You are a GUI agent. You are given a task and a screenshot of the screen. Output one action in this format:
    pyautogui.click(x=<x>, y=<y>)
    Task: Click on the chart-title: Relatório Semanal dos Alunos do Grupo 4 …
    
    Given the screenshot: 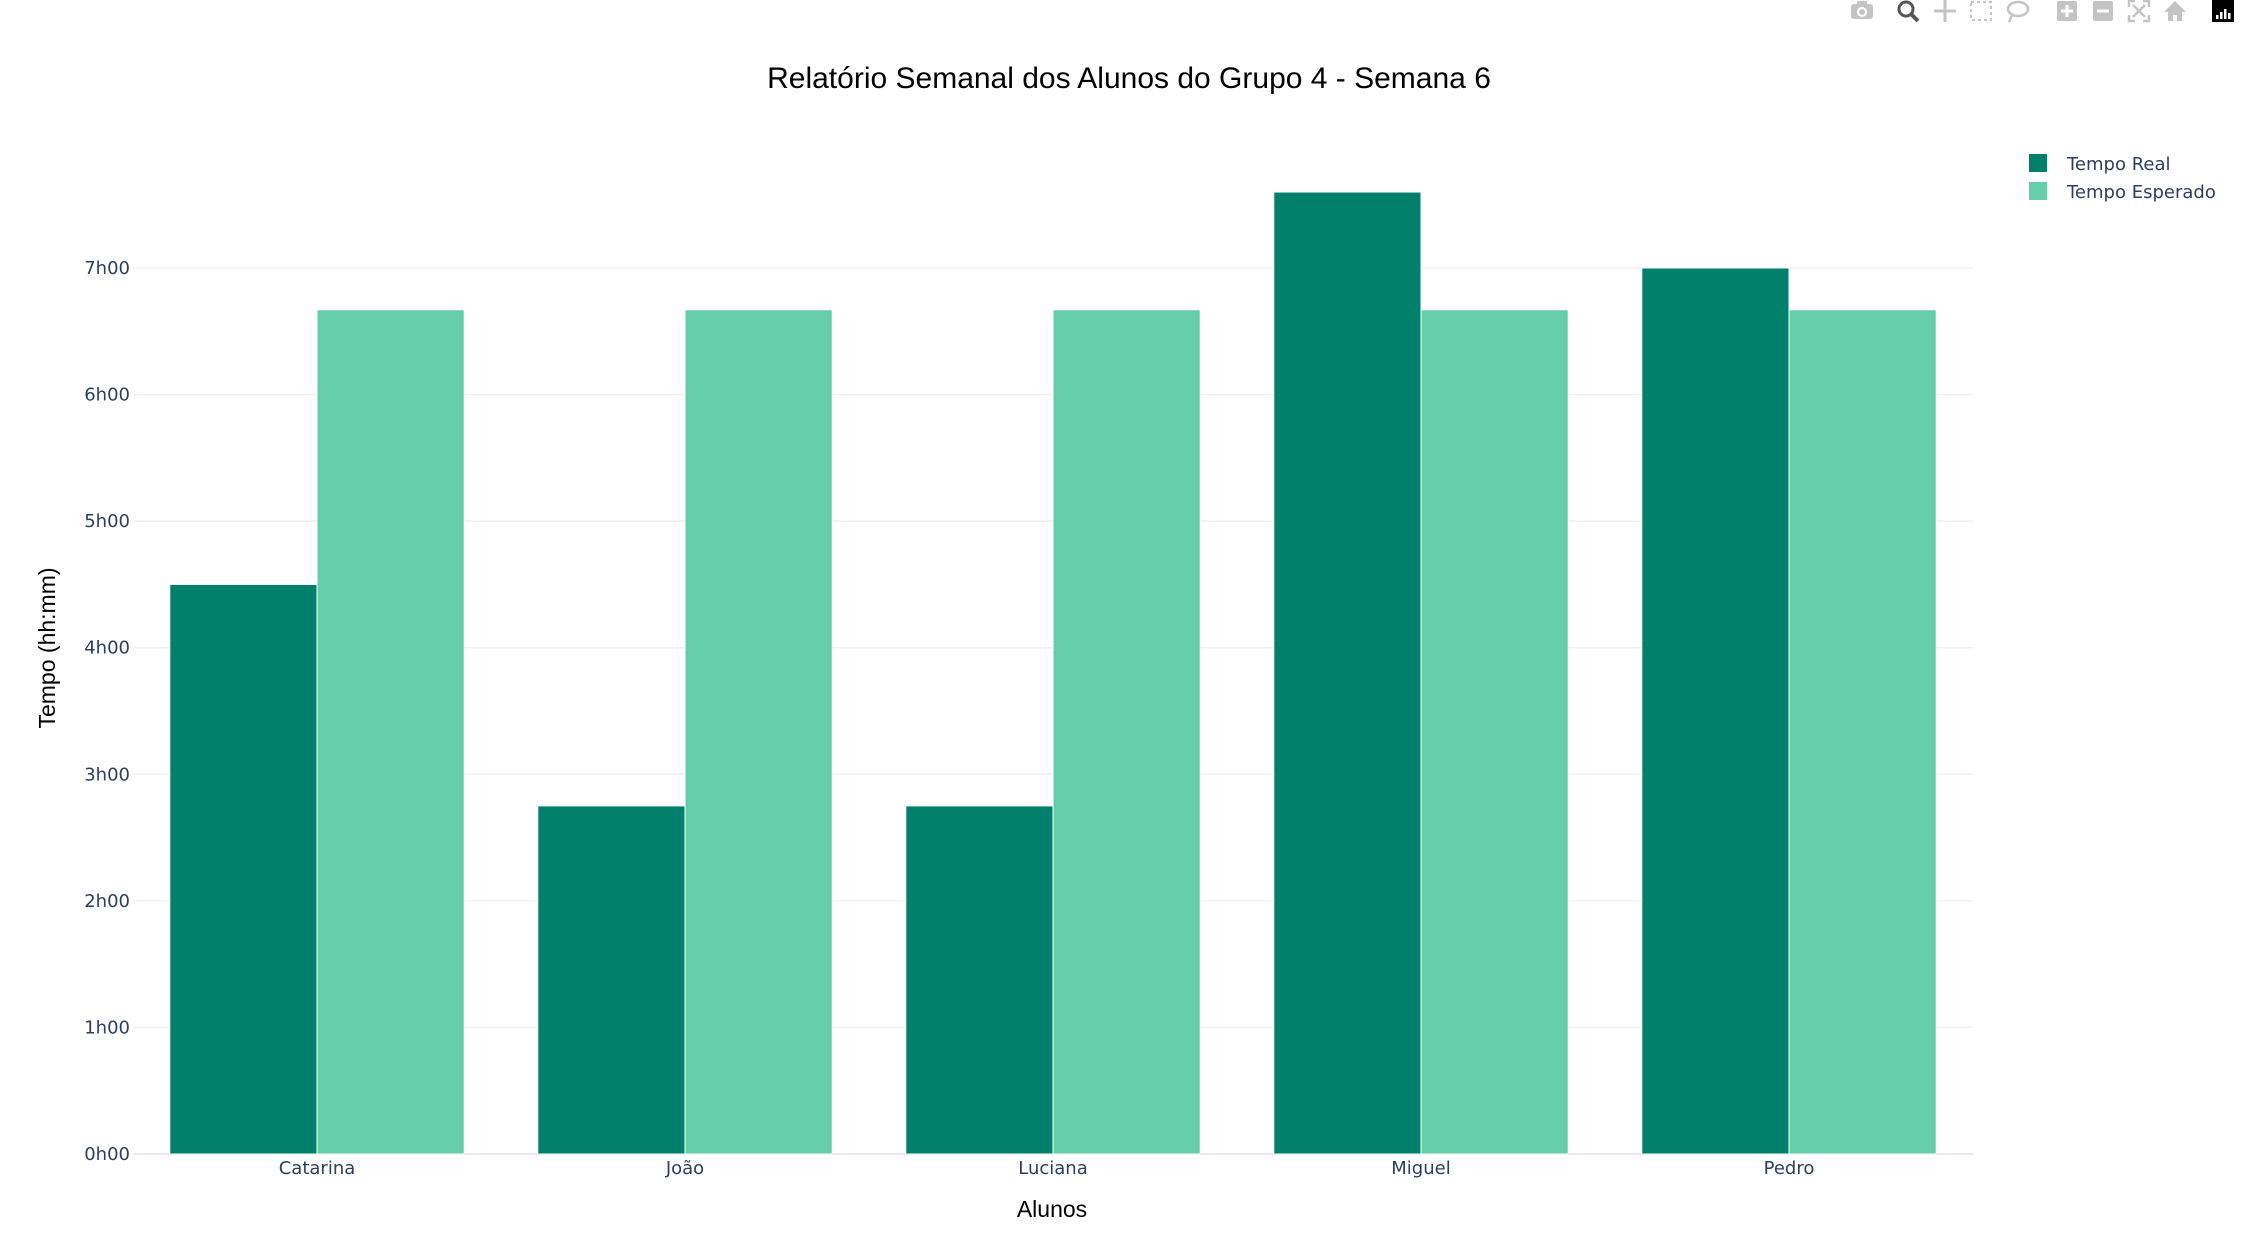 What is the action you would take?
    pyautogui.click(x=1129, y=78)
    